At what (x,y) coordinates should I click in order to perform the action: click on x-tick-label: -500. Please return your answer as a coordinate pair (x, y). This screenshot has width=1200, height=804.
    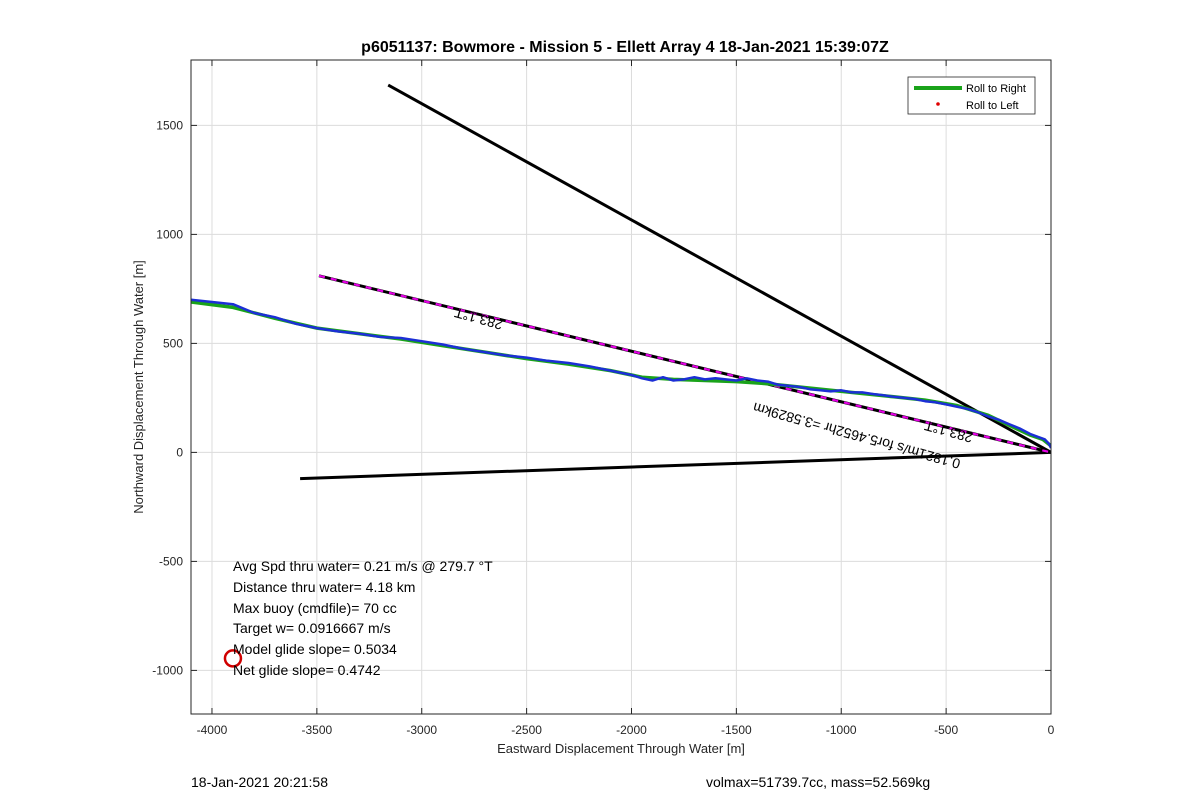
    Looking at the image, I should click on (946, 730).